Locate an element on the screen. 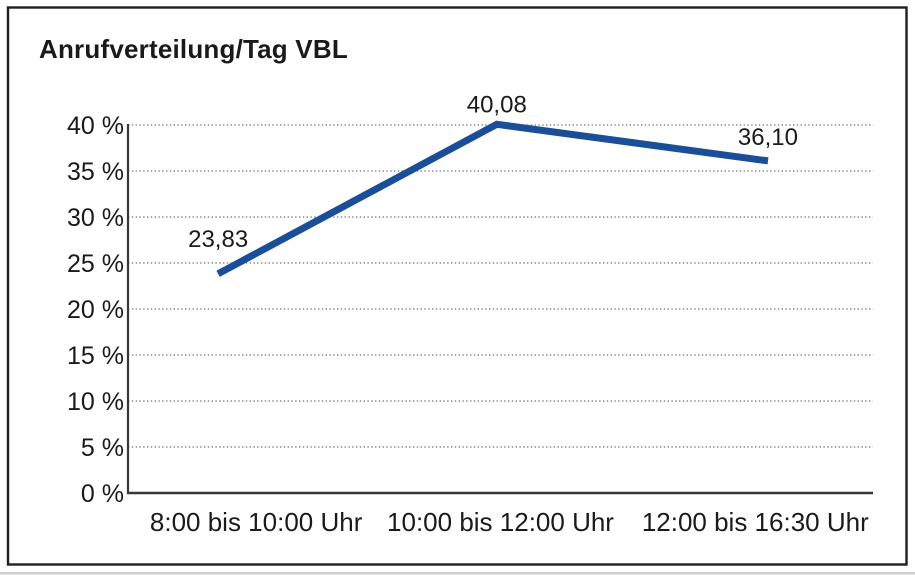 This screenshot has width=915, height=576. ytick-label-20: 20 % is located at coordinates (95, 310).